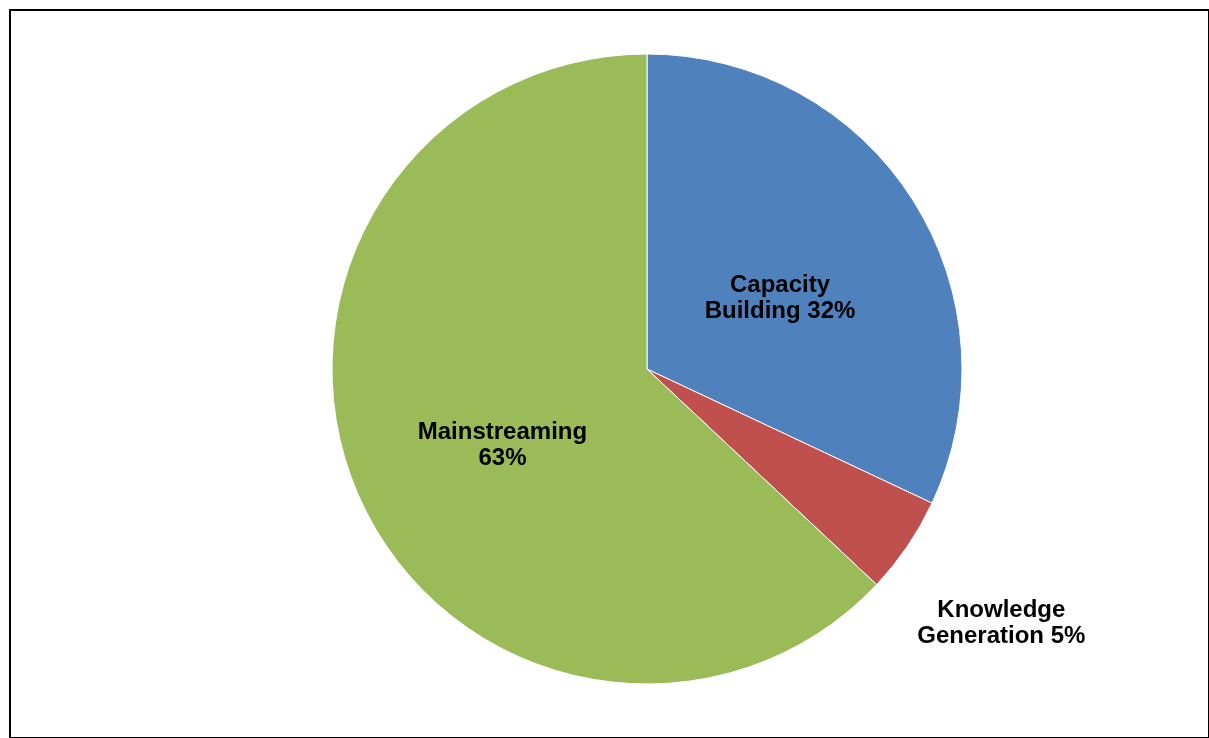 This screenshot has height=738, width=1209. What do you see at coordinates (1001, 621) in the screenshot?
I see `slice-label: Knowledge Generation 5%` at bounding box center [1001, 621].